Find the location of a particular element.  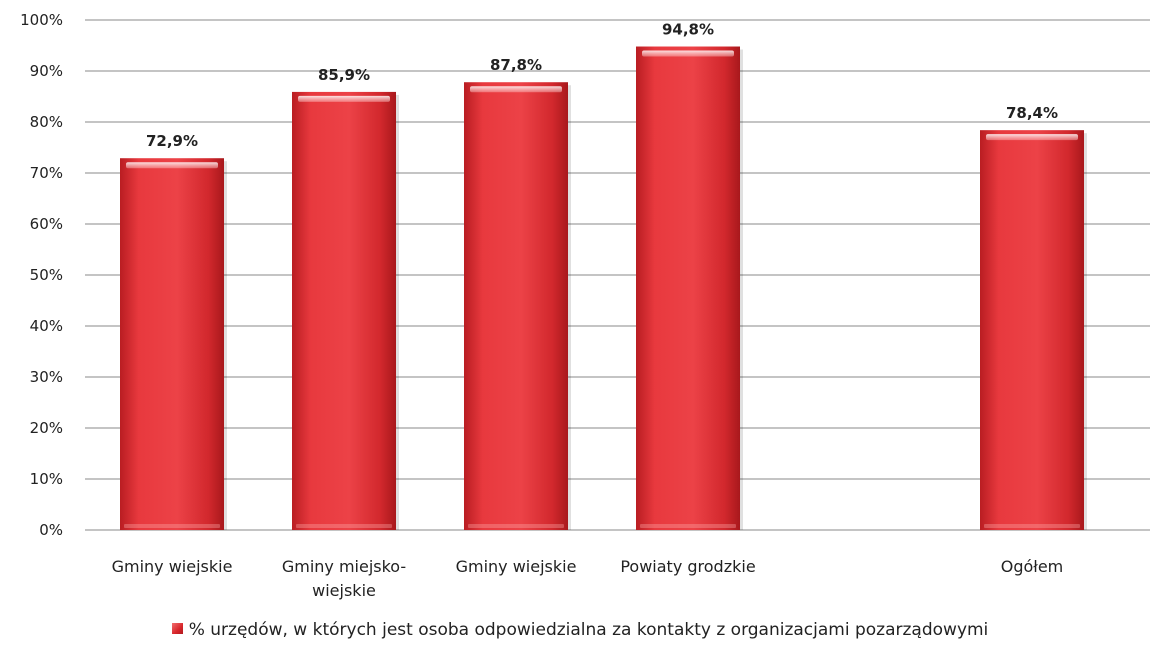

data-label: 72,9% is located at coordinates (172, 141).